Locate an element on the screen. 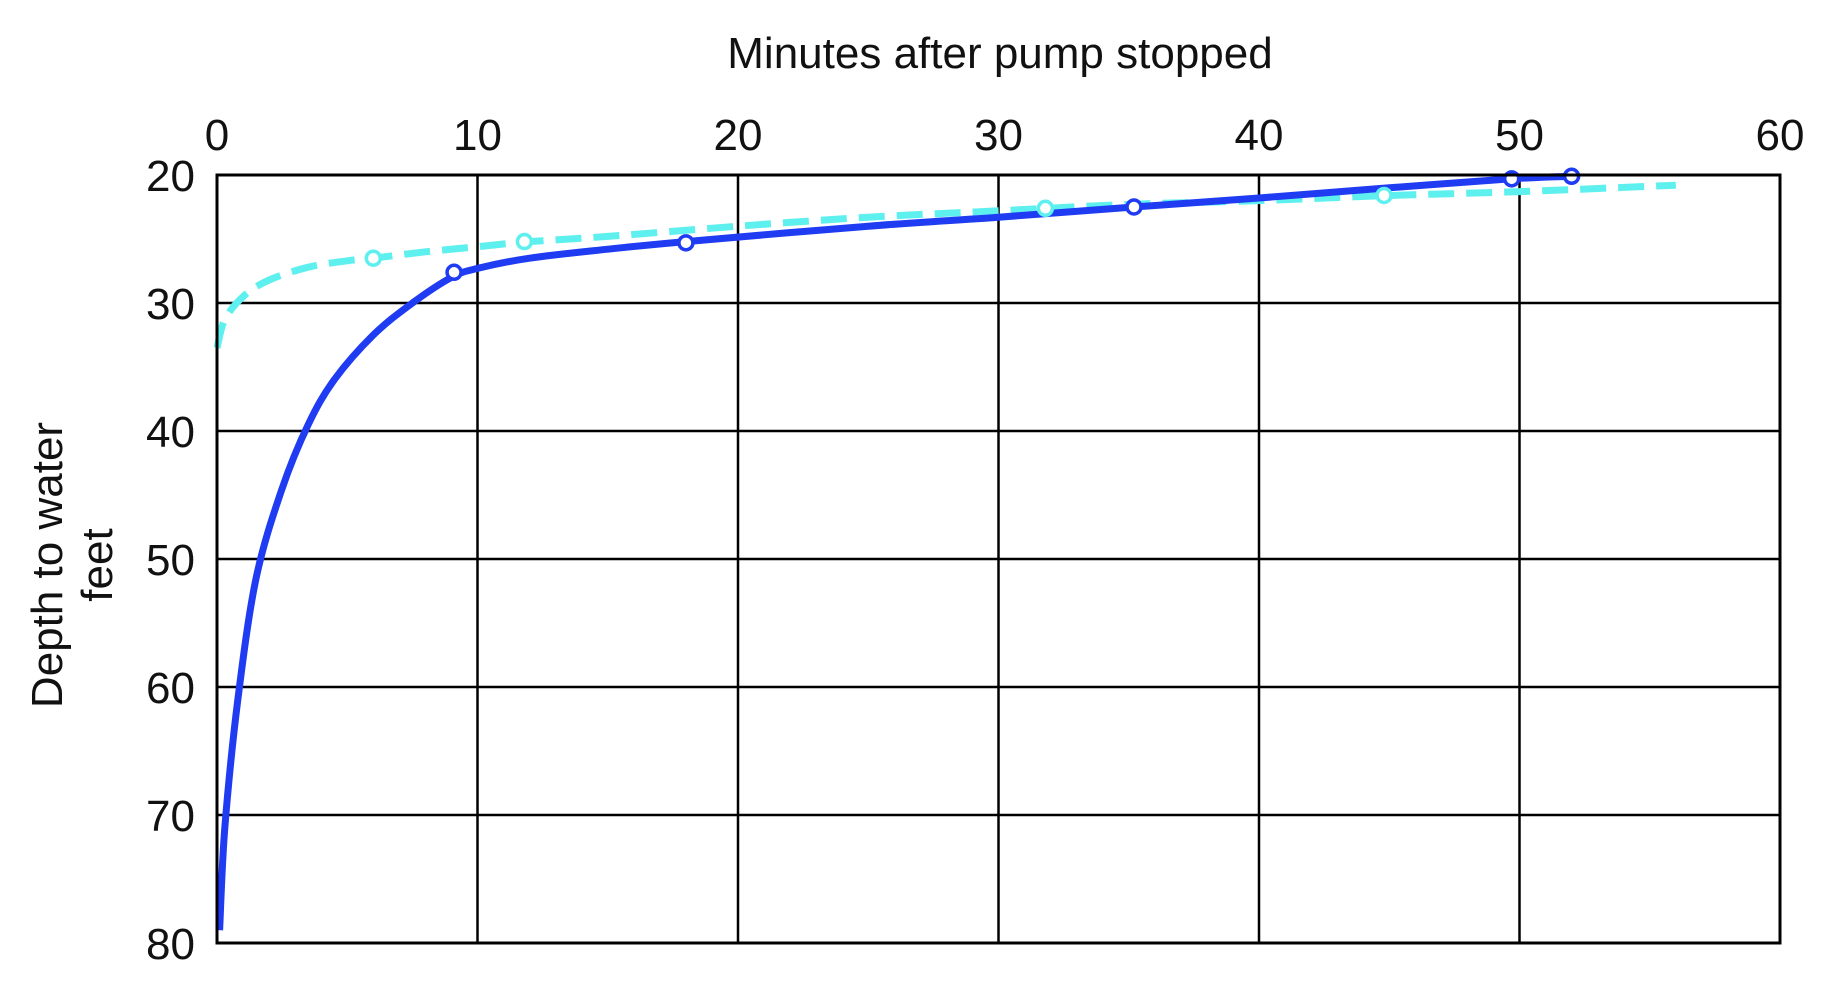 This screenshot has width=1831, height=995. x-tick-label: 40 is located at coordinates (1259, 135).